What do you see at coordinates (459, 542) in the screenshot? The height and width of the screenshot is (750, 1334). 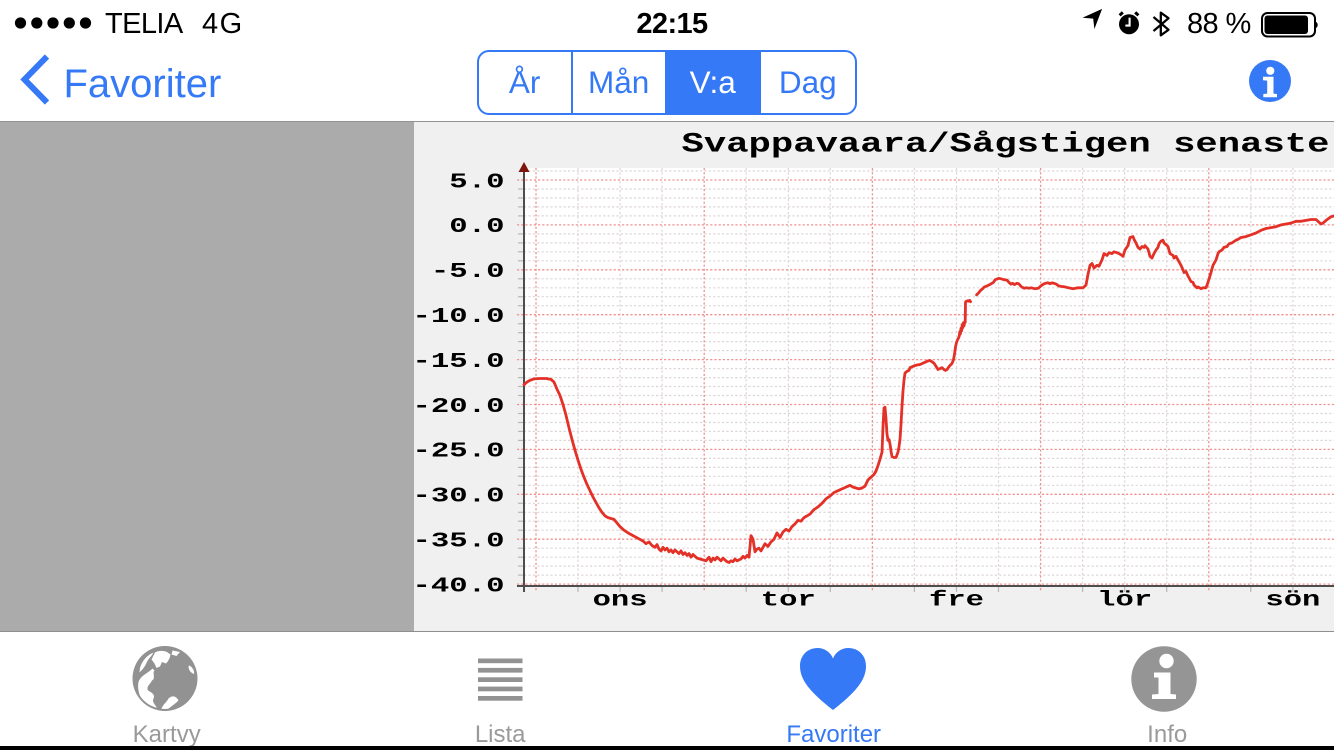 I see `svg-text: -35.0` at bounding box center [459, 542].